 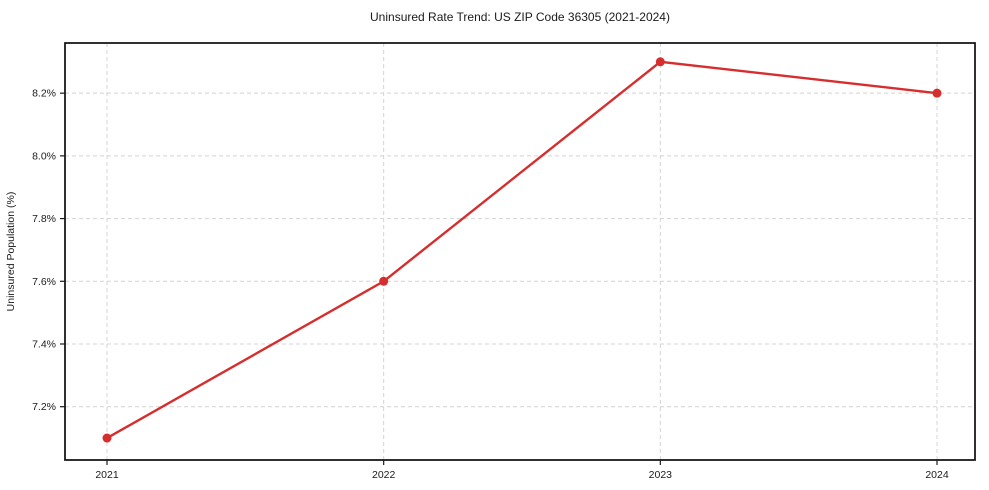 I want to click on y-tick-label: 7.8%, so click(x=44, y=219).